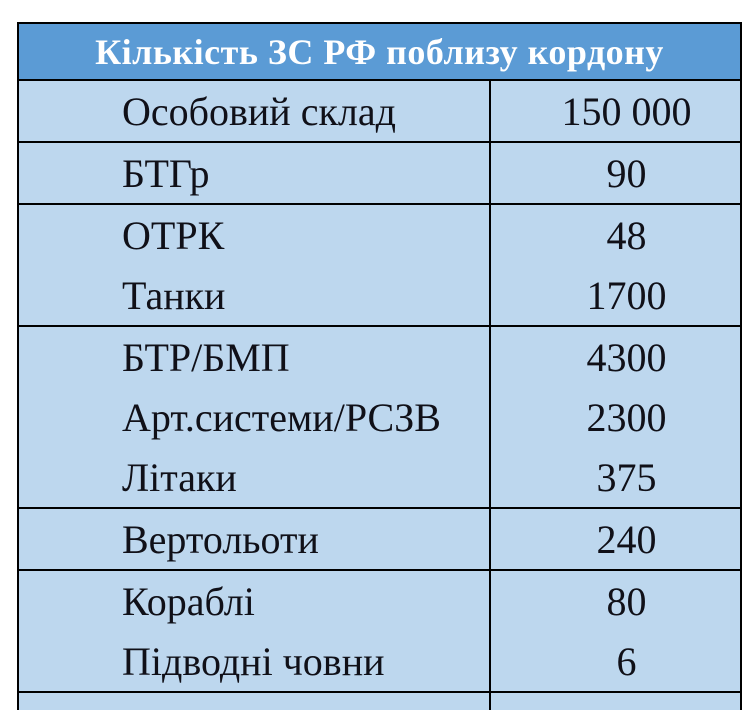 The height and width of the screenshot is (710, 754). I want to click on value-cell: 150 000, so click(614, 111).